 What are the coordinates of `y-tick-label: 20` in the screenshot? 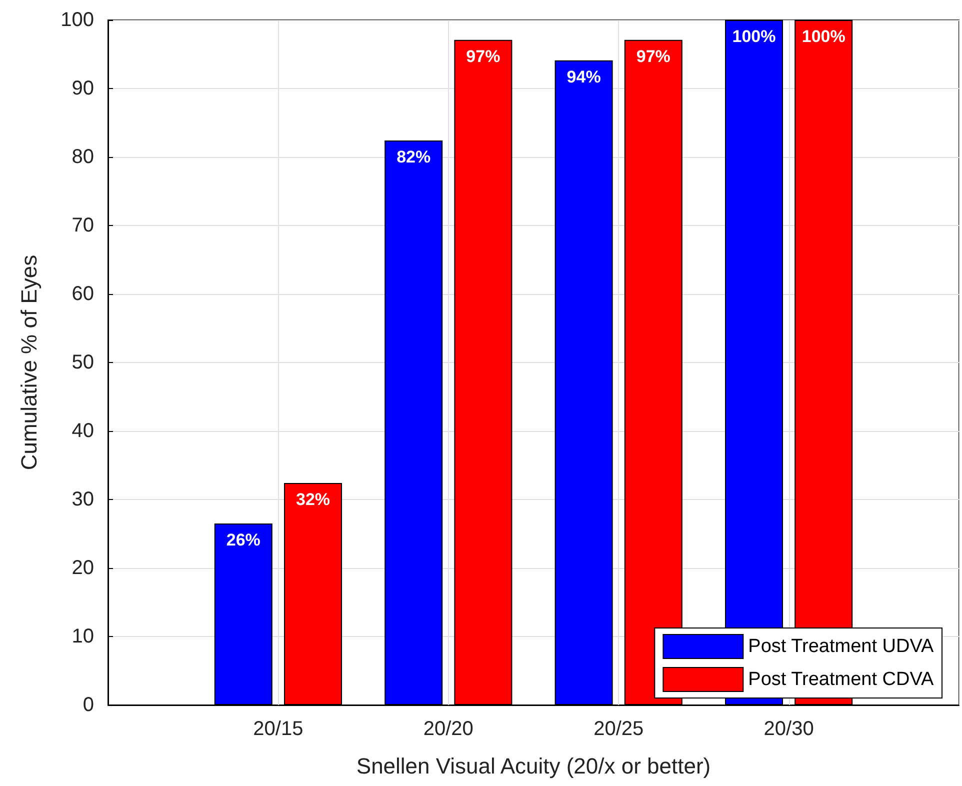 It's located at (83, 568).